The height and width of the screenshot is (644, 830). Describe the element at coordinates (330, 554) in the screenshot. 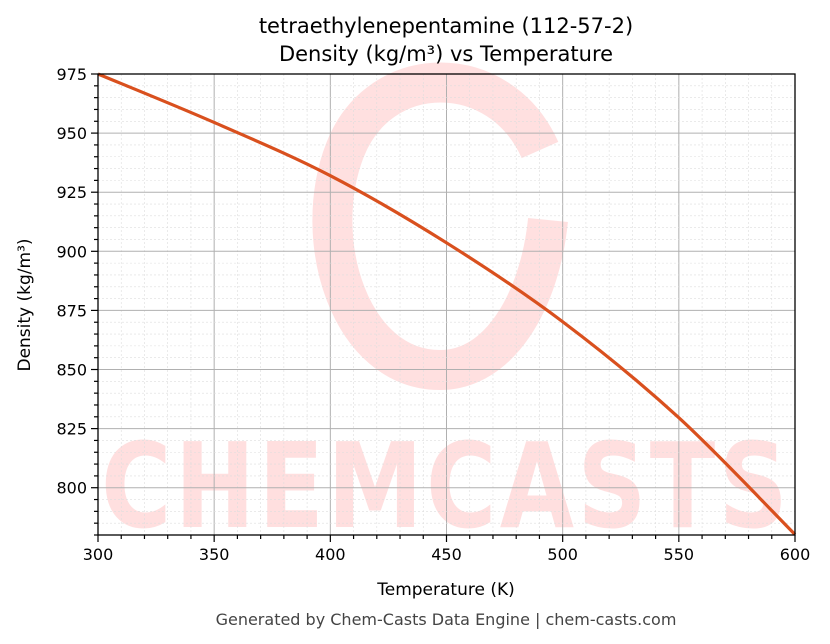

I see `x-tick-label: 400` at that location.